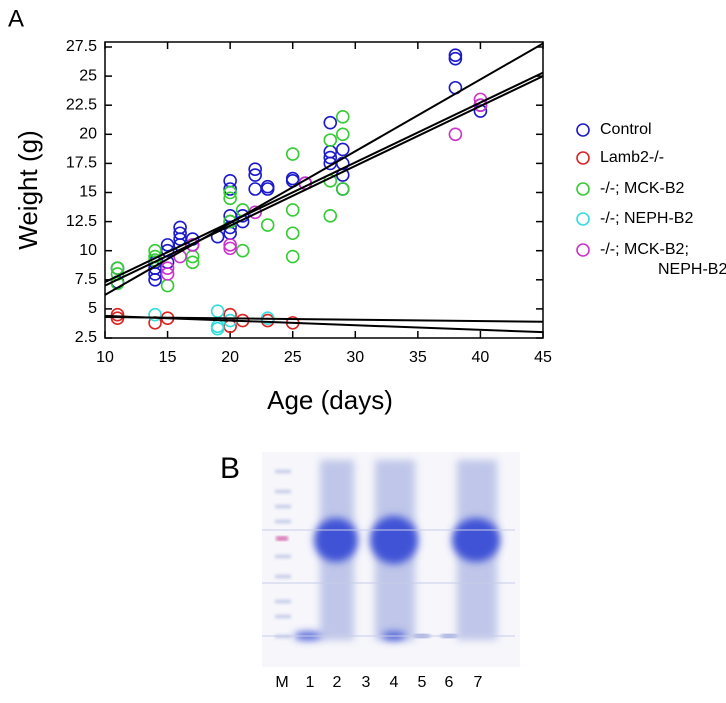 The height and width of the screenshot is (703, 726). I want to click on y-tick-label: 10, so click(88, 250).